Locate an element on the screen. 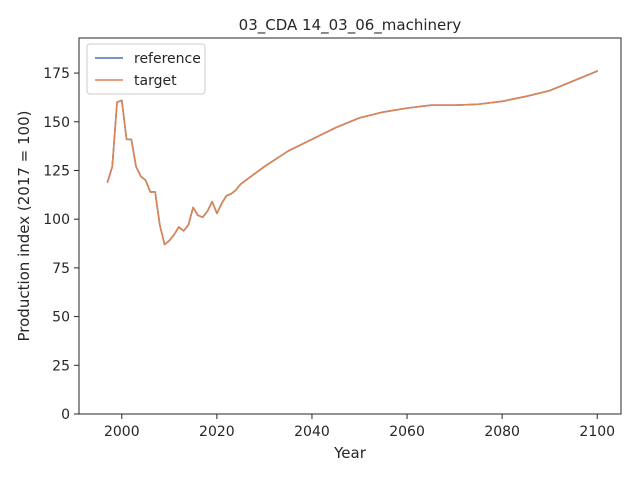 The image size is (640, 485). legend-label-target: target is located at coordinates (155, 81).